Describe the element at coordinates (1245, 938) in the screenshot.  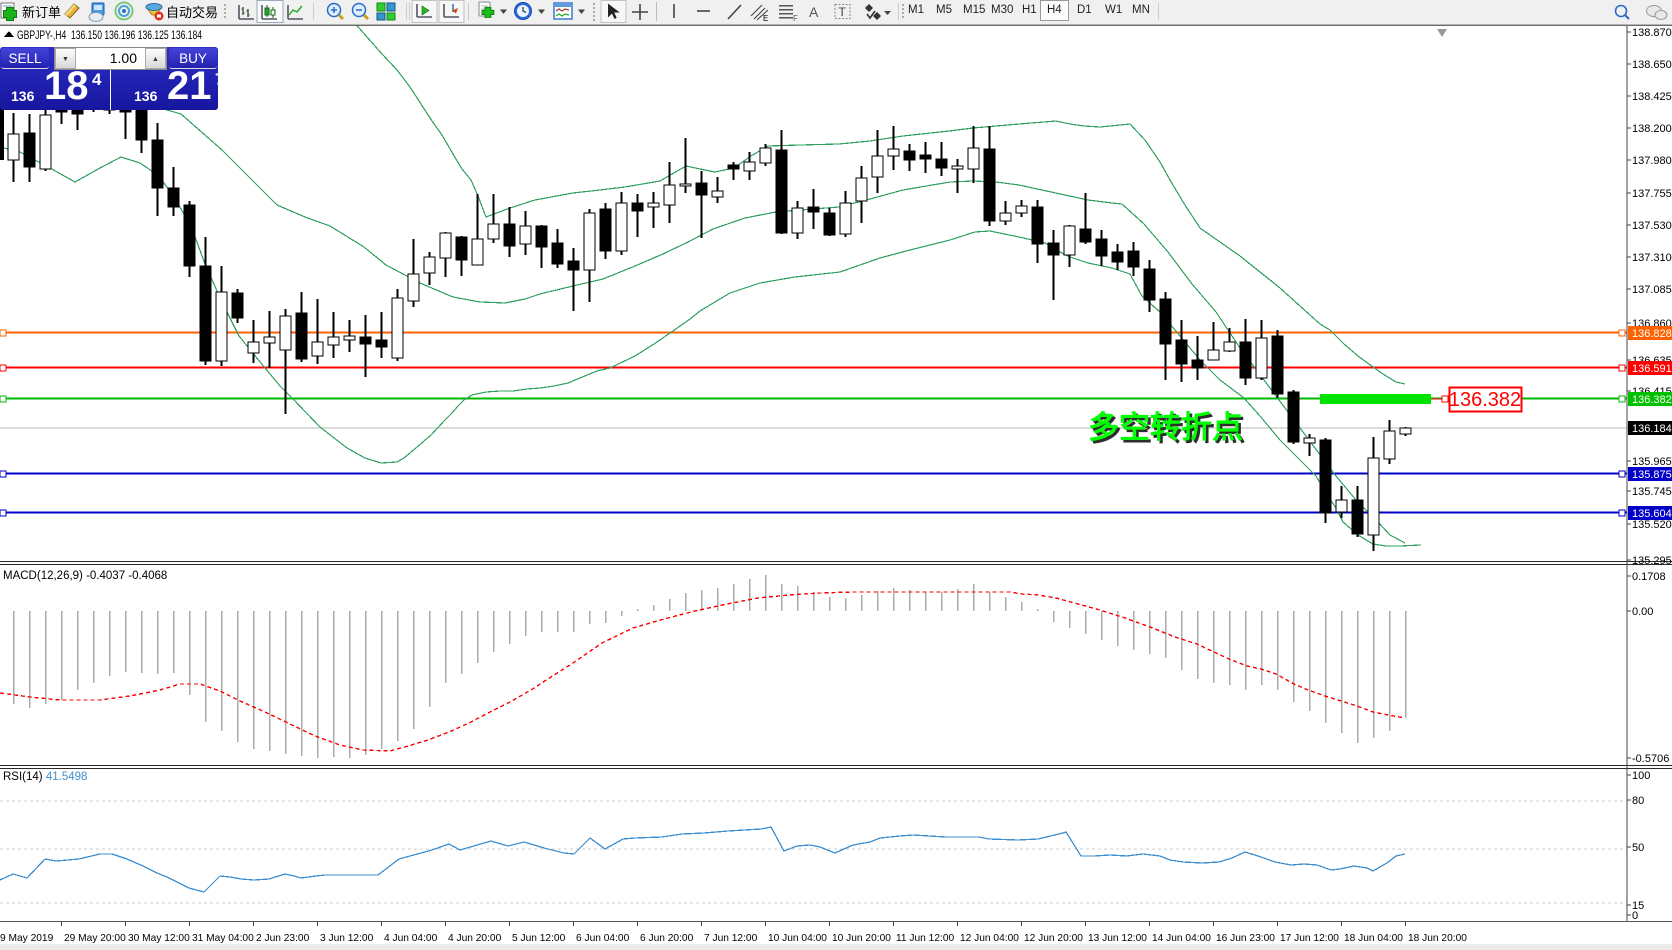
I see `svg-text: 16 Jun 23:00` at that location.